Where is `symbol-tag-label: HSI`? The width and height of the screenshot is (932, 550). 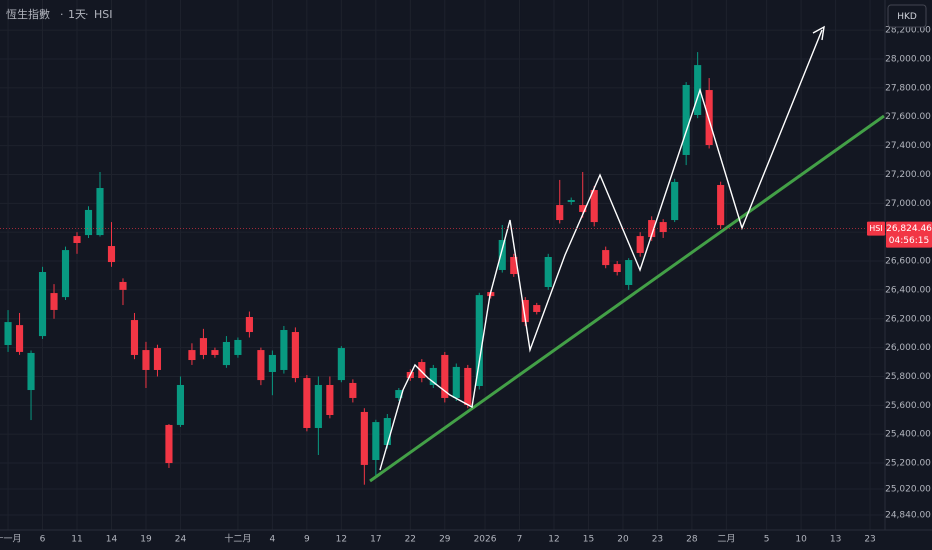 symbol-tag-label: HSI is located at coordinates (875, 228).